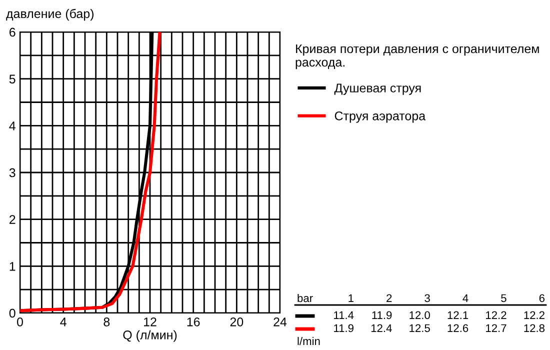 This screenshot has width=550, height=350. What do you see at coordinates (458, 328) in the screenshot?
I see `text: 12.6` at bounding box center [458, 328].